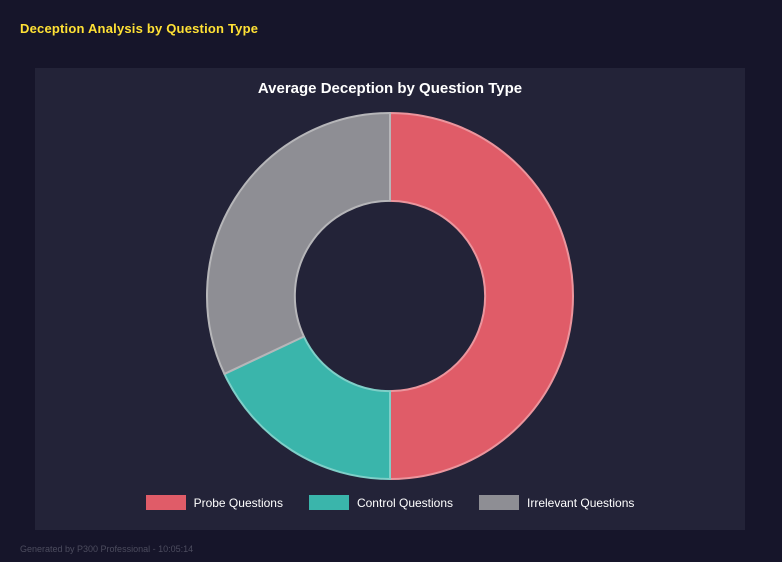  I want to click on chart-title: Average Deception by Question Type, so click(390, 88).